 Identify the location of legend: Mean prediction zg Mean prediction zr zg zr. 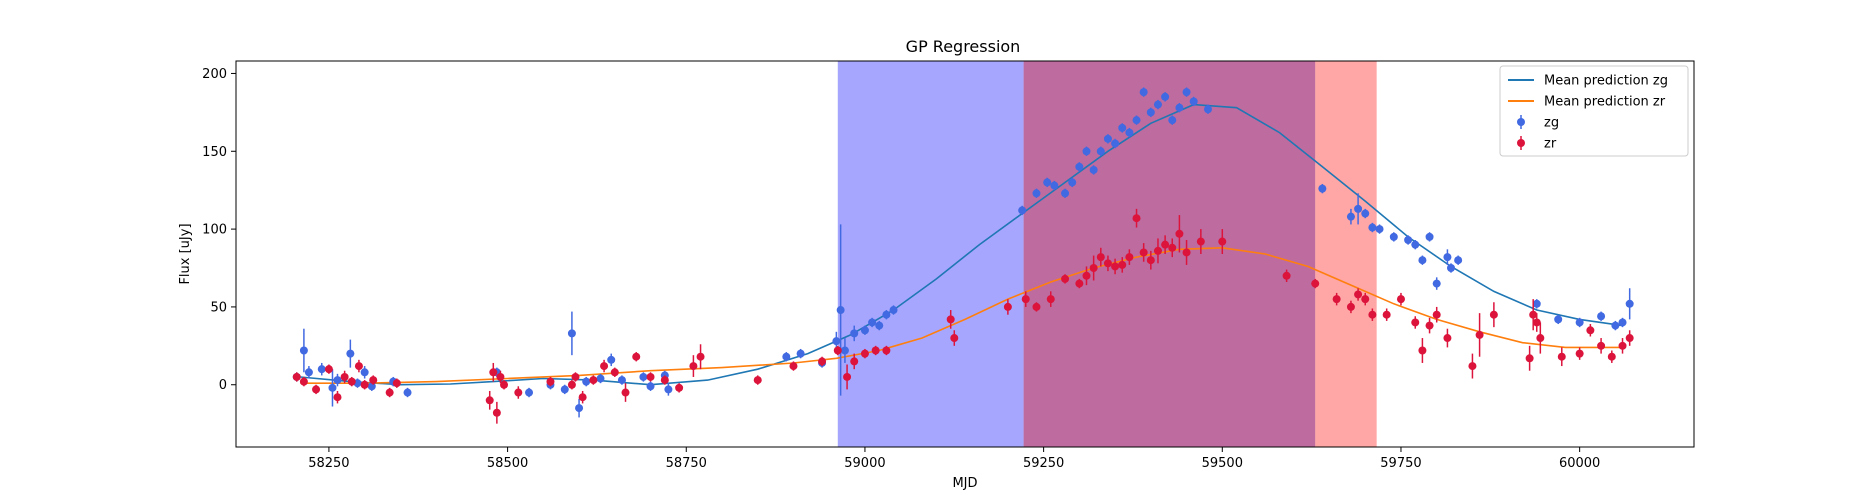
(1594, 111).